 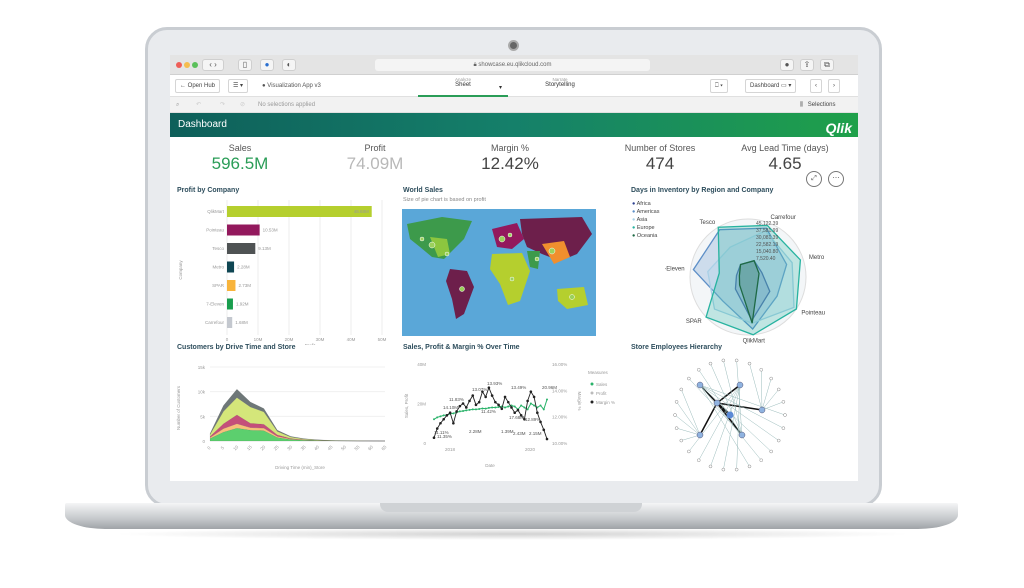 I want to click on tabs-icon: ⧉, so click(x=827, y=65).